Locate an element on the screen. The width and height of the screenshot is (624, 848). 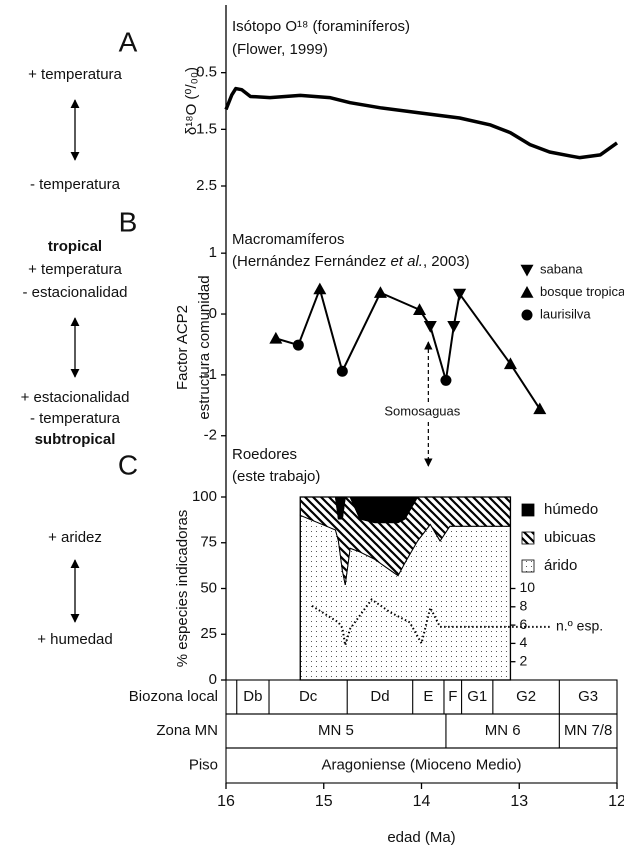
y-axis-label: estructura comunidad is located at coordinates (204, 347).